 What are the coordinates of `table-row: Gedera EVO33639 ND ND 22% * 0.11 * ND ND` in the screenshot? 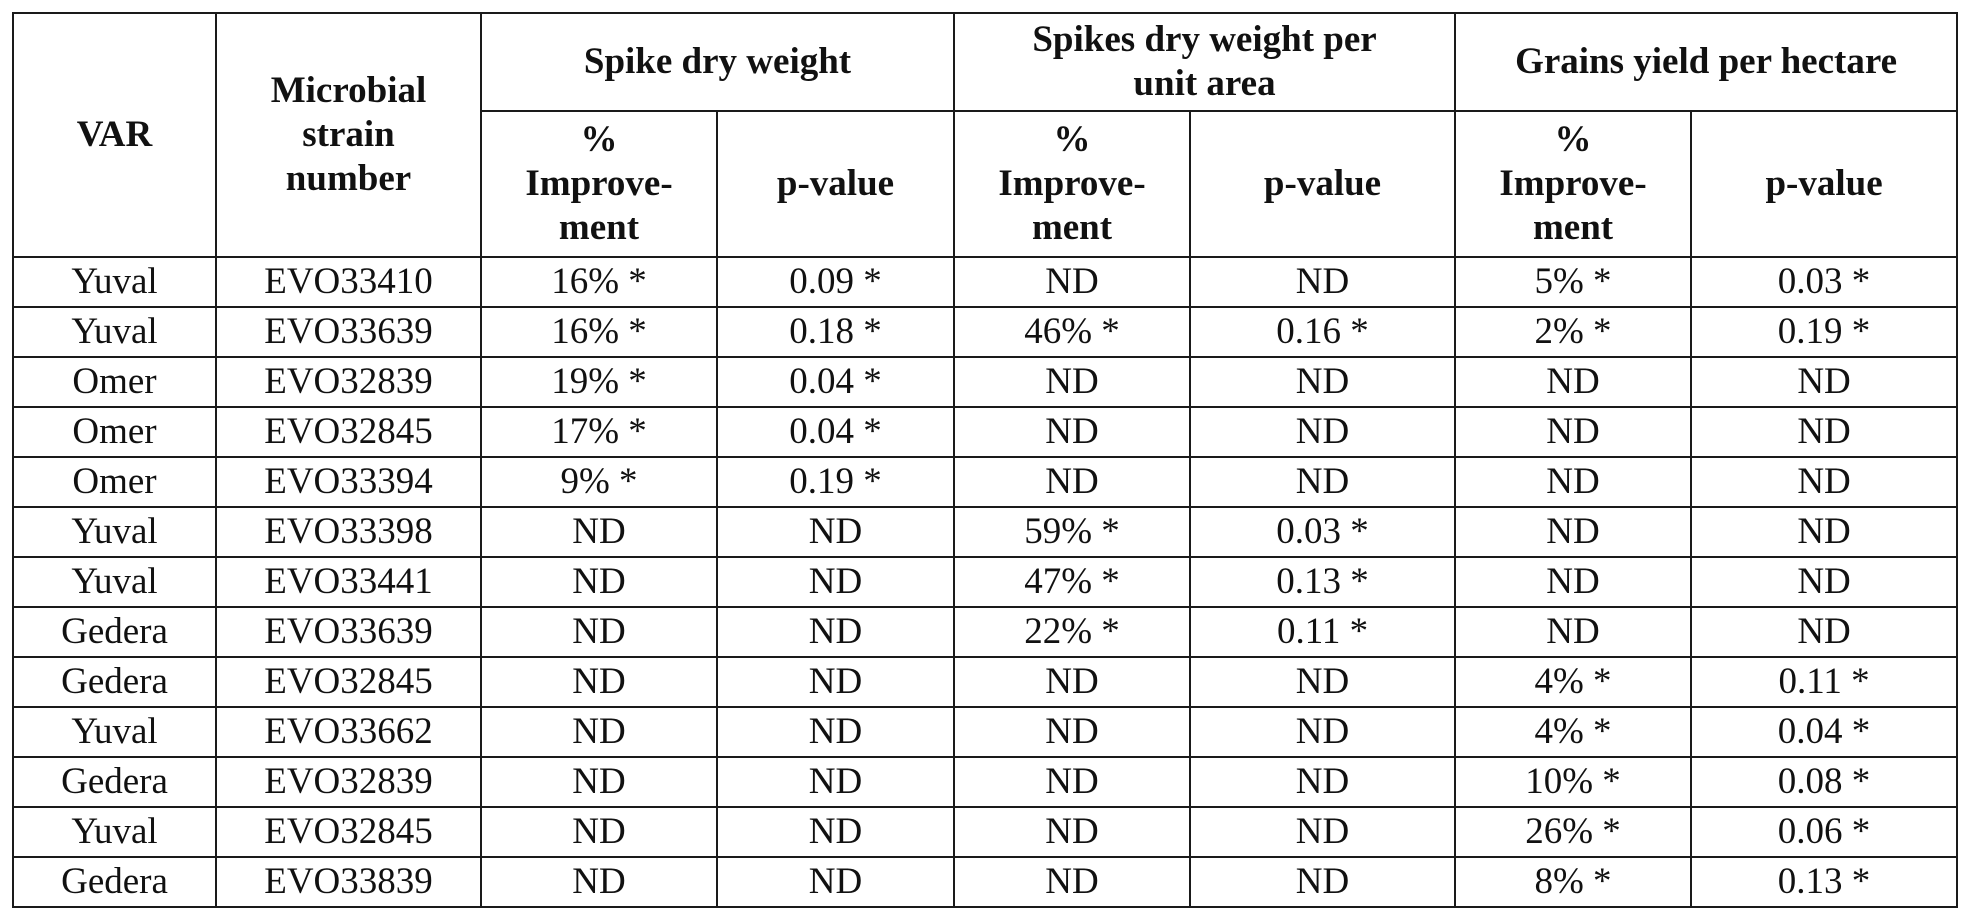 It's located at (985, 632).